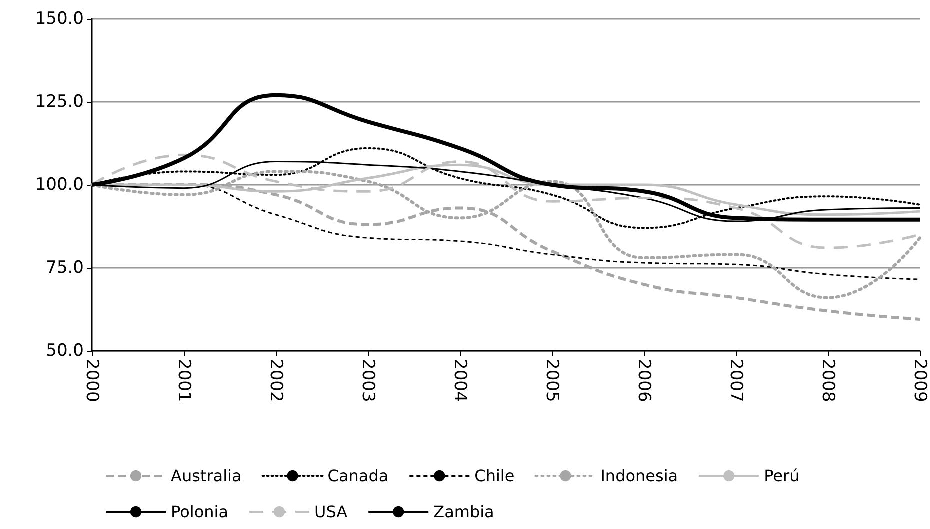 The height and width of the screenshot is (529, 930). Describe the element at coordinates (736, 380) in the screenshot. I see `x-tick-label: 2007` at that location.